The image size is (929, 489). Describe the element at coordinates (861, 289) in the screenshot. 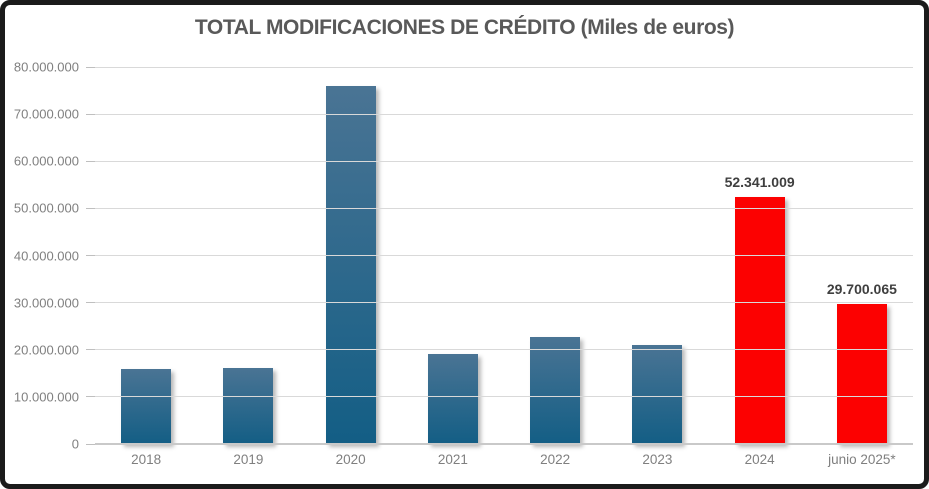

I see `bar-value-label: 29.700.065` at that location.